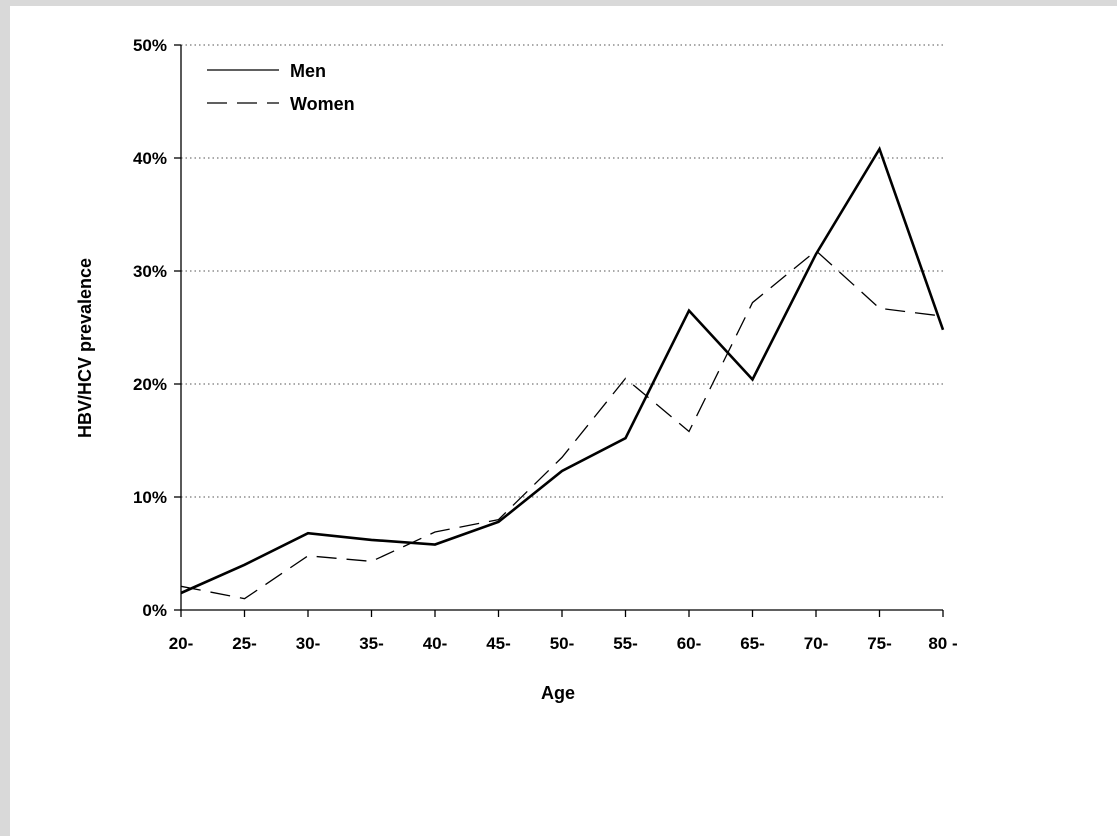 The height and width of the screenshot is (836, 1117). Describe the element at coordinates (879, 643) in the screenshot. I see `x-tick-label: 75-` at that location.